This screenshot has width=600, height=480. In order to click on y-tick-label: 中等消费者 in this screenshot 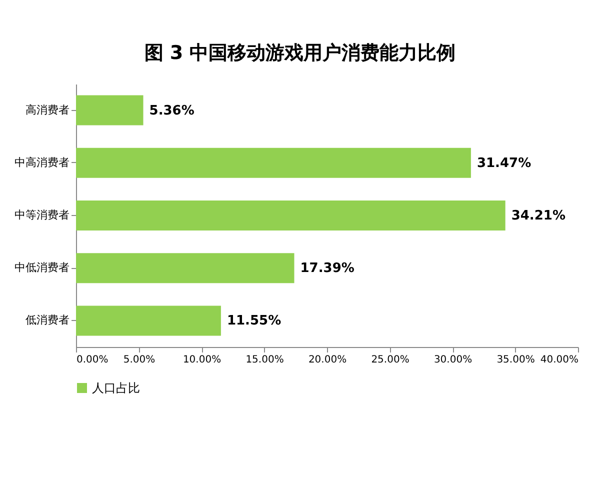, I will do `click(42, 215)`.